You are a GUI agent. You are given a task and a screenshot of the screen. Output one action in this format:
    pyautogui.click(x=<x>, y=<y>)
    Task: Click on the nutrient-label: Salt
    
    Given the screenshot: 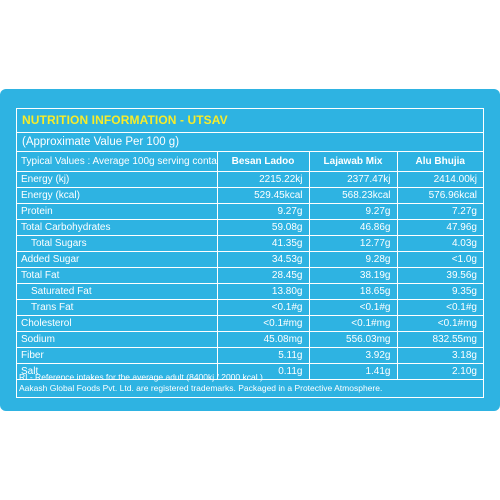 What is the action you would take?
    pyautogui.click(x=117, y=371)
    